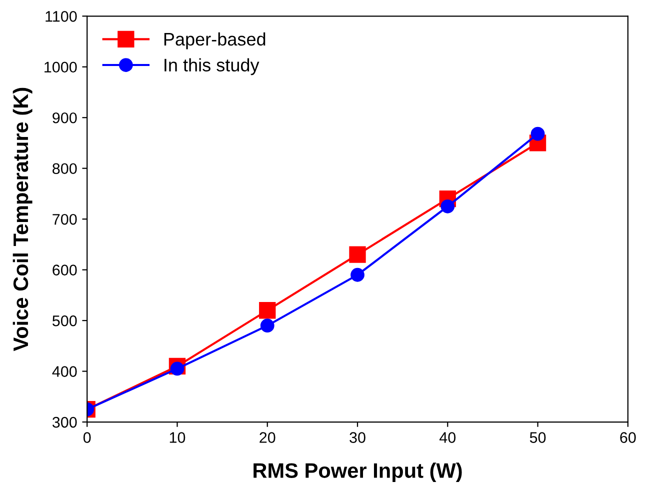 Image resolution: width=650 pixels, height=489 pixels. What do you see at coordinates (358, 472) in the screenshot?
I see `x-axis-title: RMS Power Input (W)` at bounding box center [358, 472].